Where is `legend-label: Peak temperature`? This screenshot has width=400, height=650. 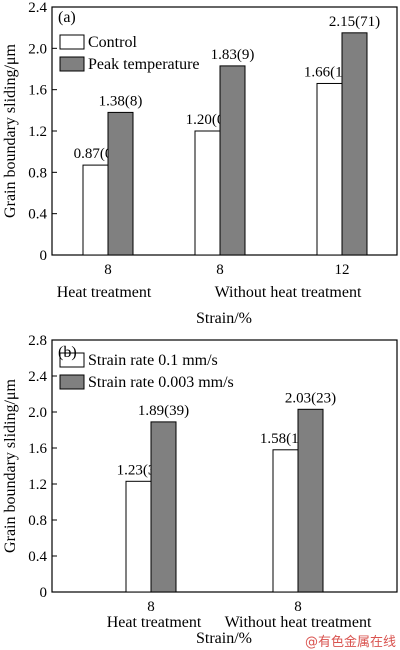
legend-label: Peak temperature is located at coordinates (144, 64).